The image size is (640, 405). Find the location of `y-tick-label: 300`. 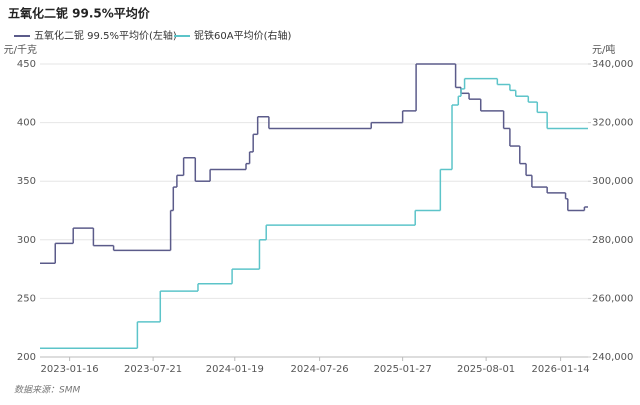

y-tick-label: 300 is located at coordinates (26, 240).